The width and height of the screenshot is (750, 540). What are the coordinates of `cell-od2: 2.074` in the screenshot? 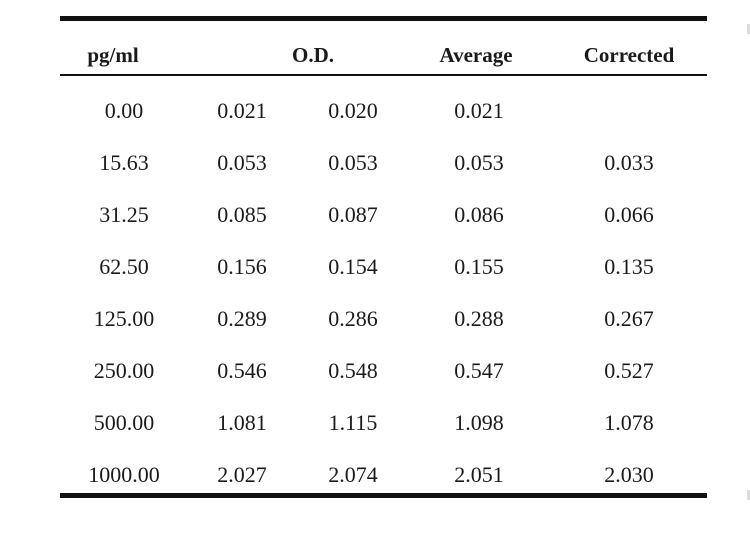 It's located at (353, 474).